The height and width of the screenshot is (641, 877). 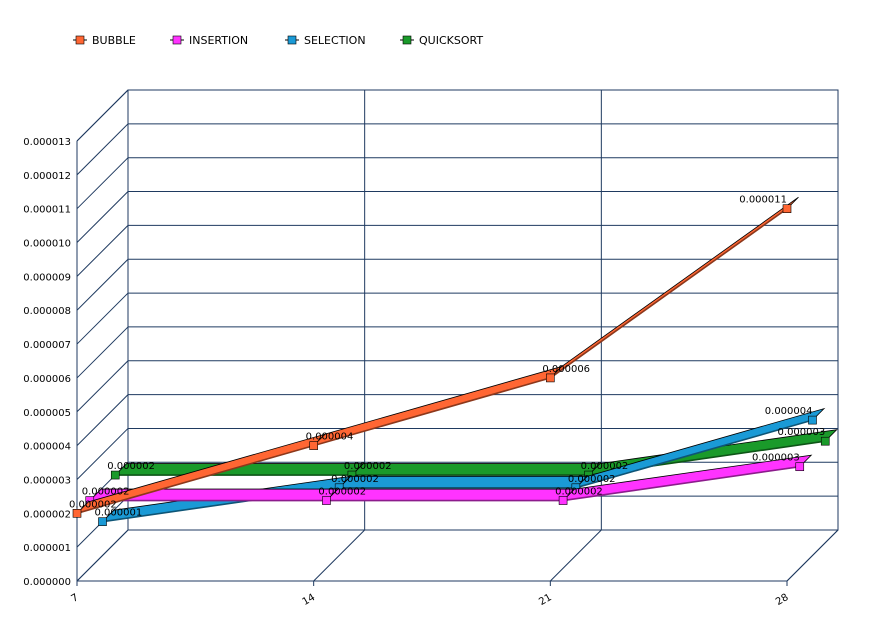 What do you see at coordinates (545, 600) in the screenshot?
I see `x-tick-label: 21` at bounding box center [545, 600].